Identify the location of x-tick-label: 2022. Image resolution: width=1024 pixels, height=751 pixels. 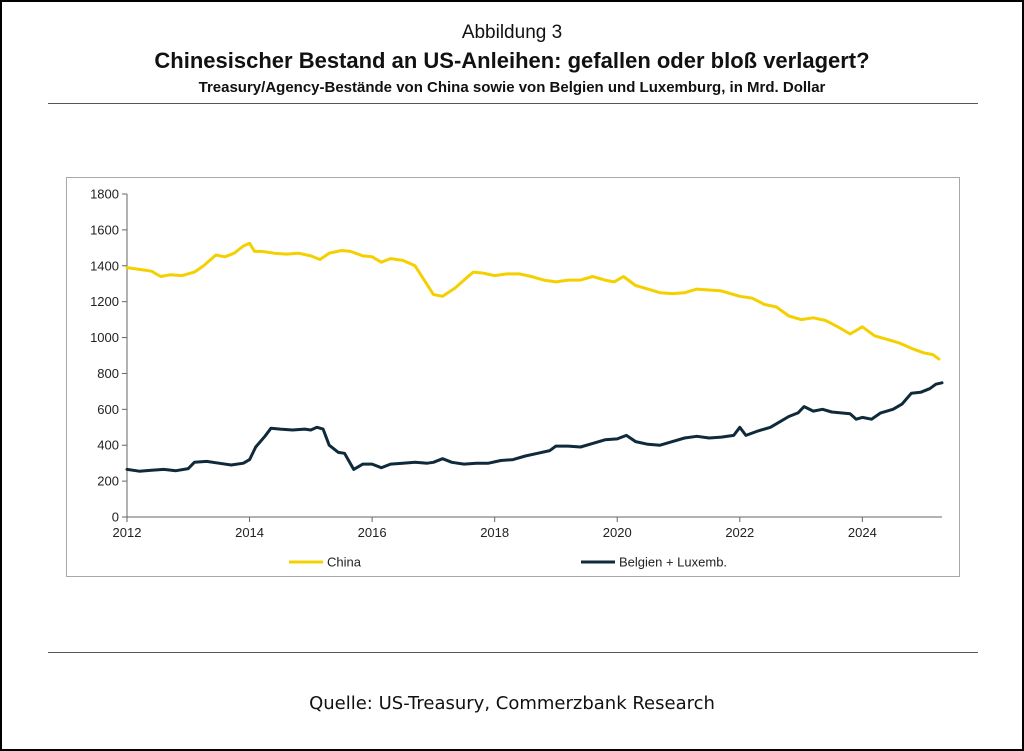
(739, 532).